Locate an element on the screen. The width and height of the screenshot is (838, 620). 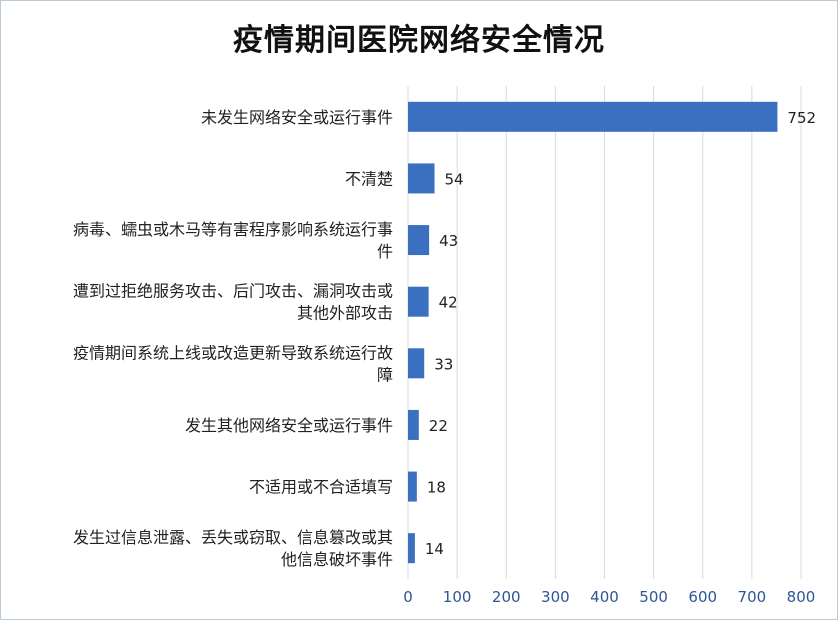
category-label: 发生其他网络安全或运行事件 is located at coordinates (289, 425).